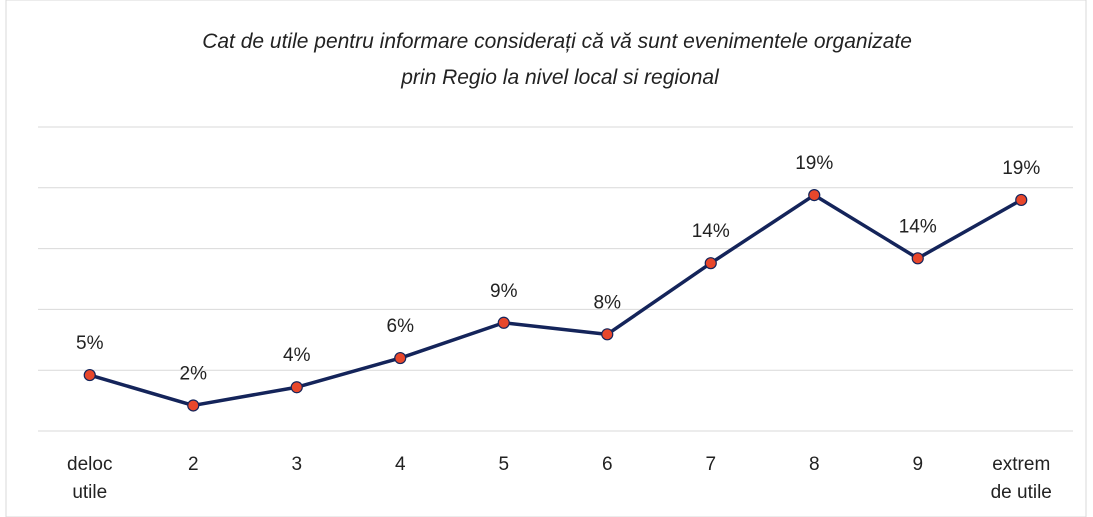 Image resolution: width=1093 pixels, height=517 pixels. I want to click on data-label: 6%, so click(401, 326).